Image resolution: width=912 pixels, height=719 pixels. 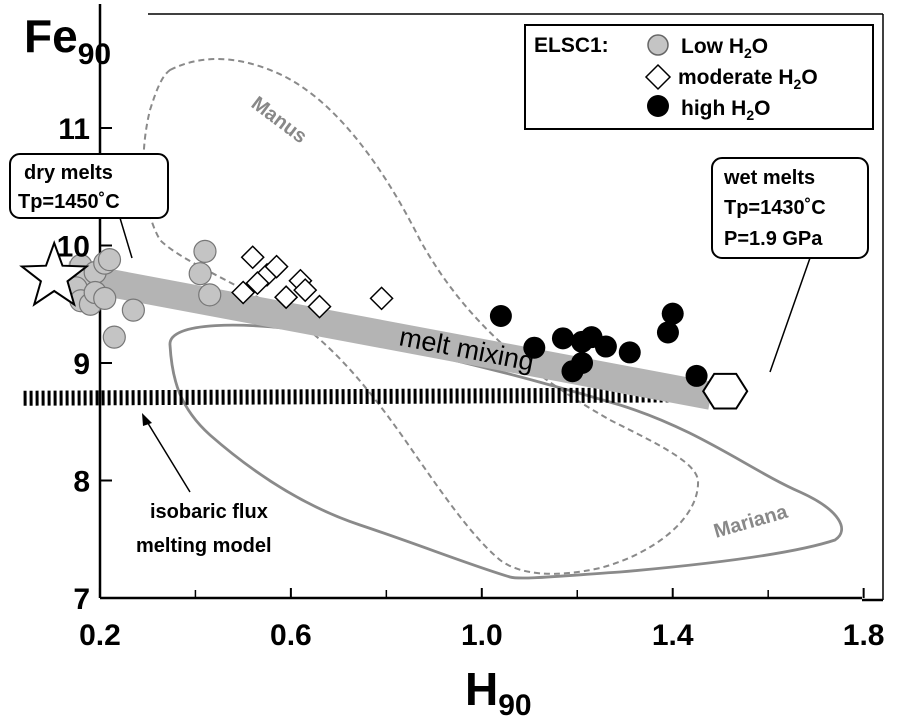 I want to click on wet-melts-line1: wet melts, so click(x=769, y=178).